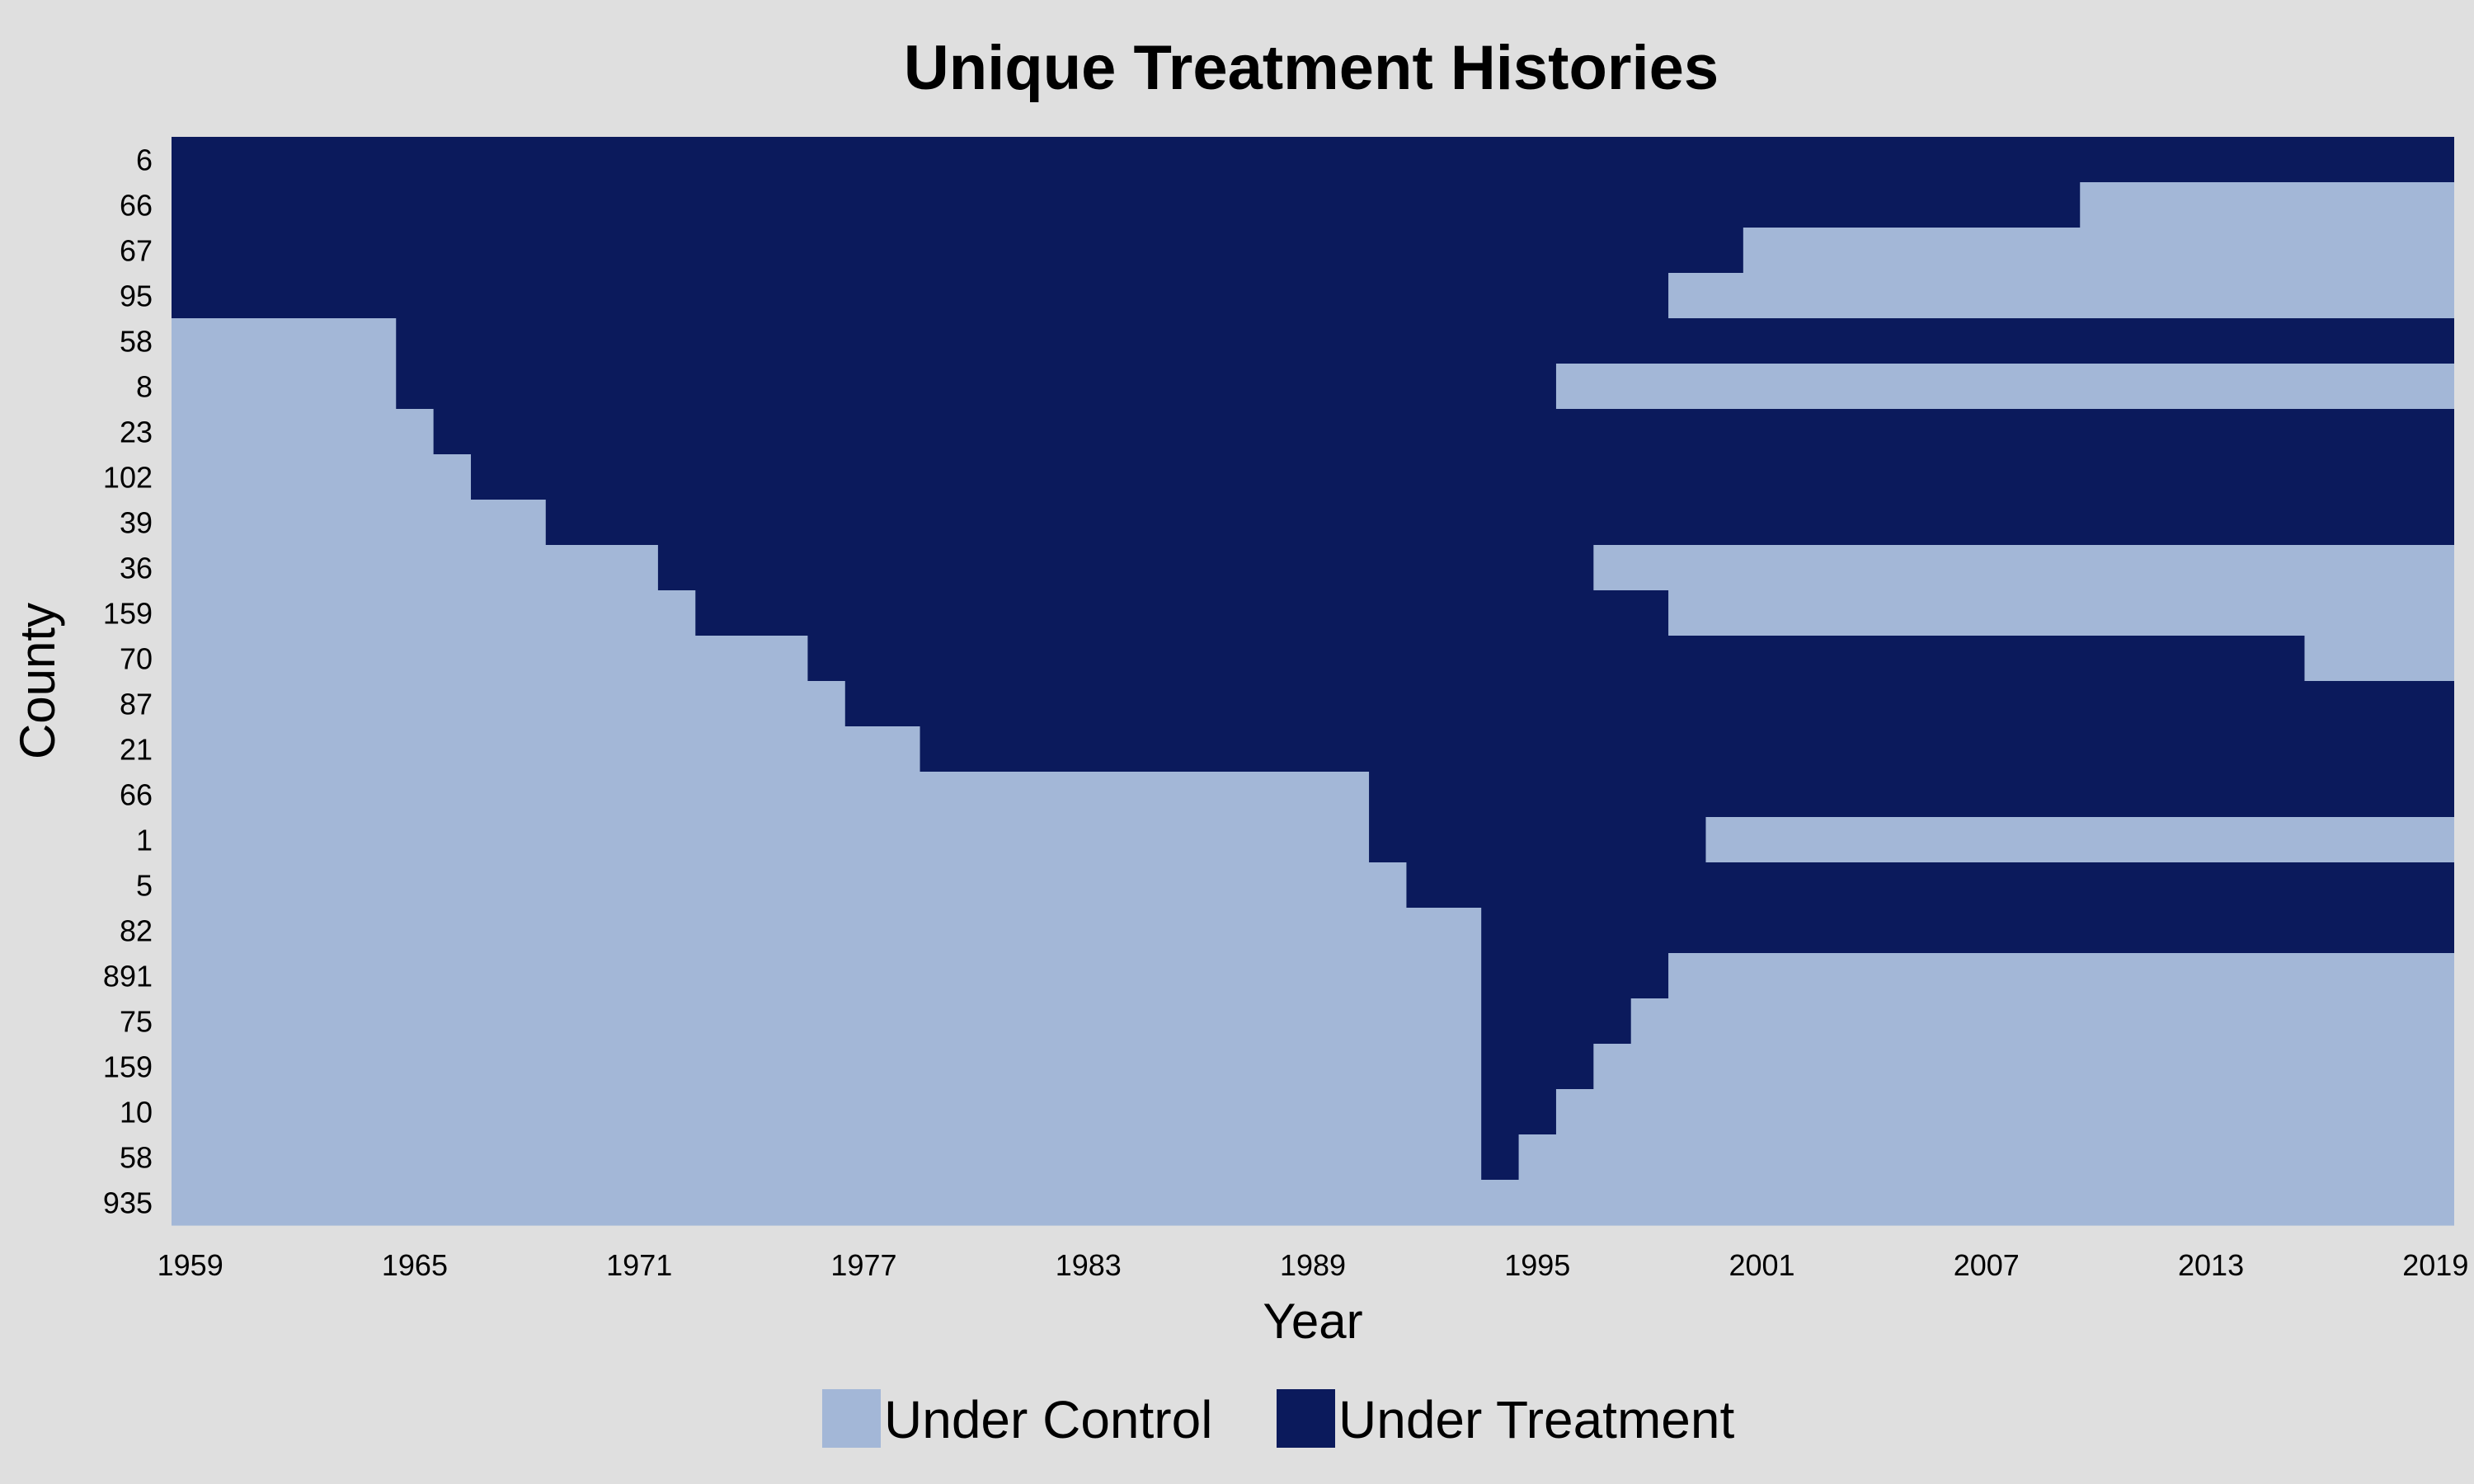 This screenshot has height=1484, width=2474. Describe the element at coordinates (2435, 1265) in the screenshot. I see `x-tick-label: 2019` at that location.